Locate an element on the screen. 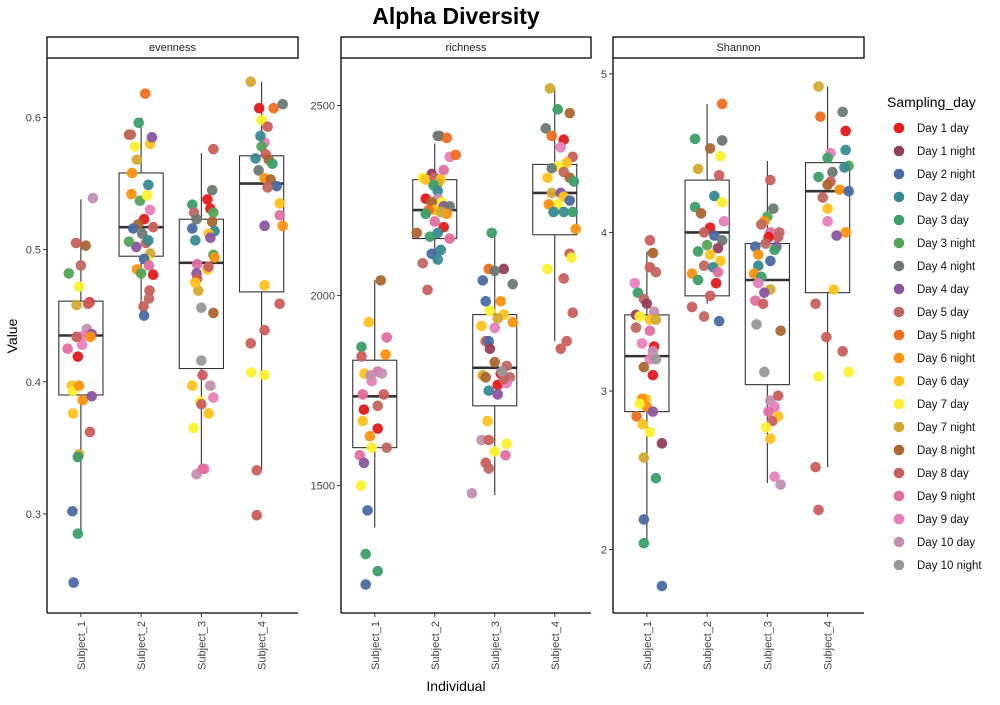 The width and height of the screenshot is (1000, 705). x-axis-label: Individual is located at coordinates (455, 686).